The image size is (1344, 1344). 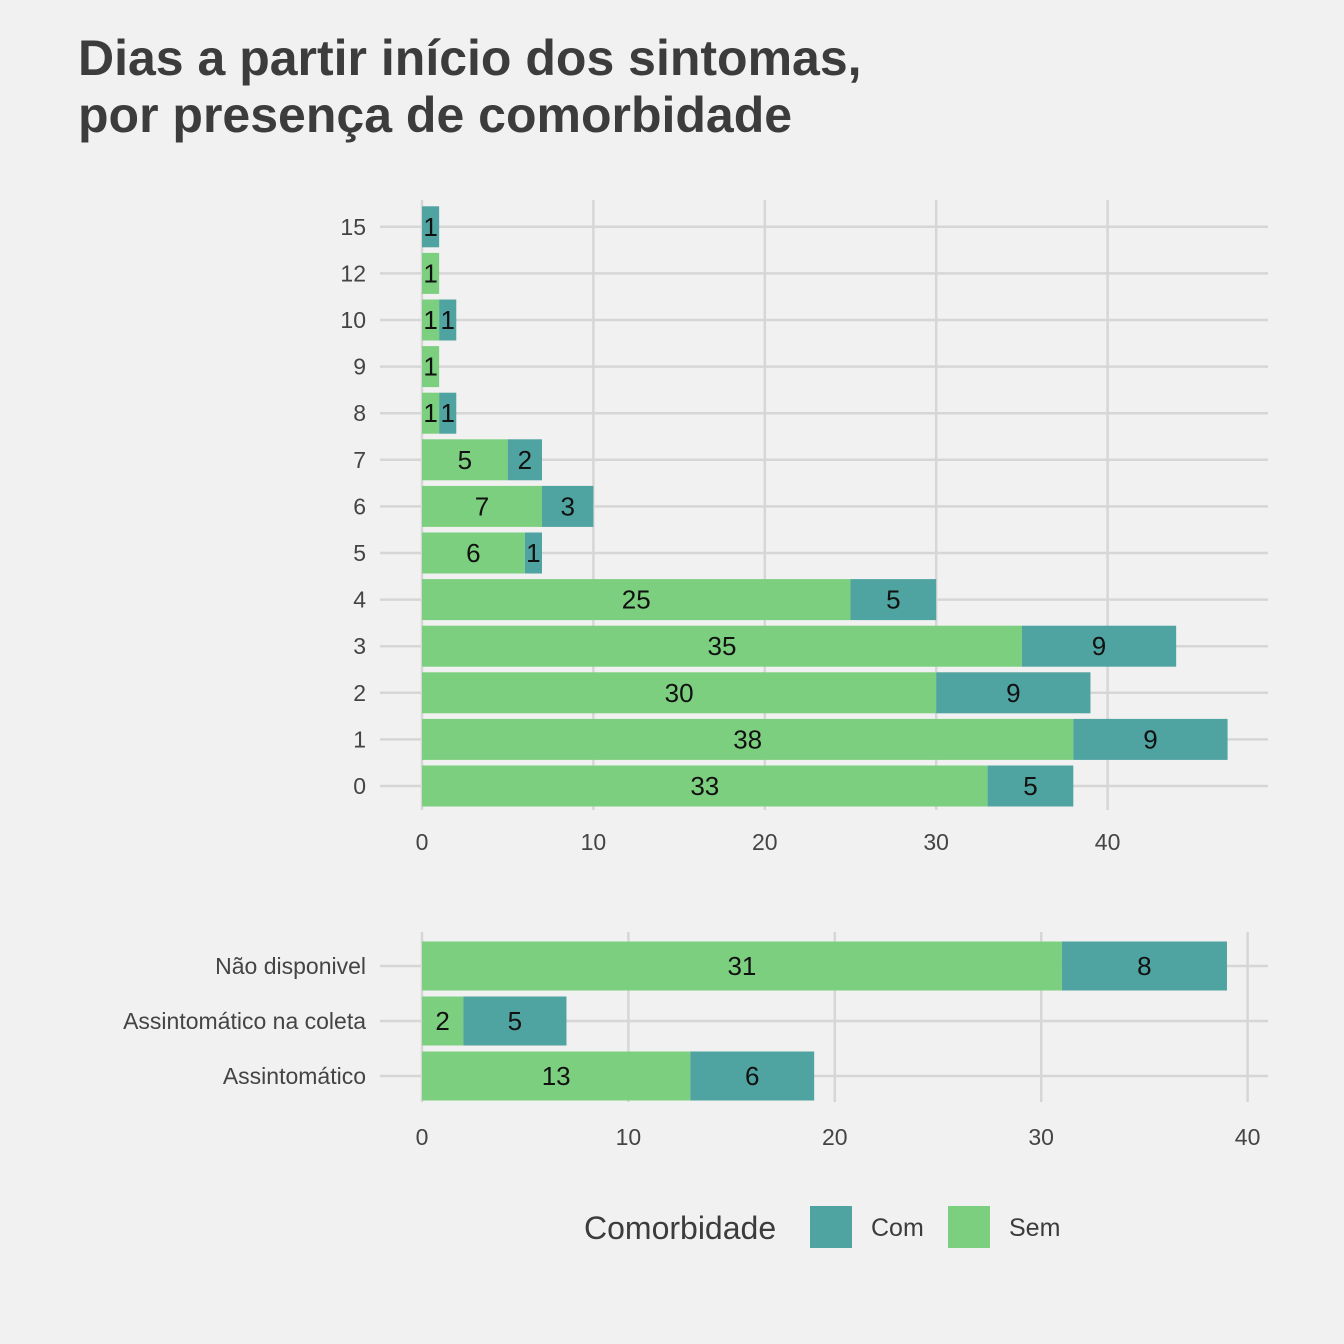 I want to click on bar-label-com-assintomatico-na-coleta: 5, so click(x=515, y=1021).